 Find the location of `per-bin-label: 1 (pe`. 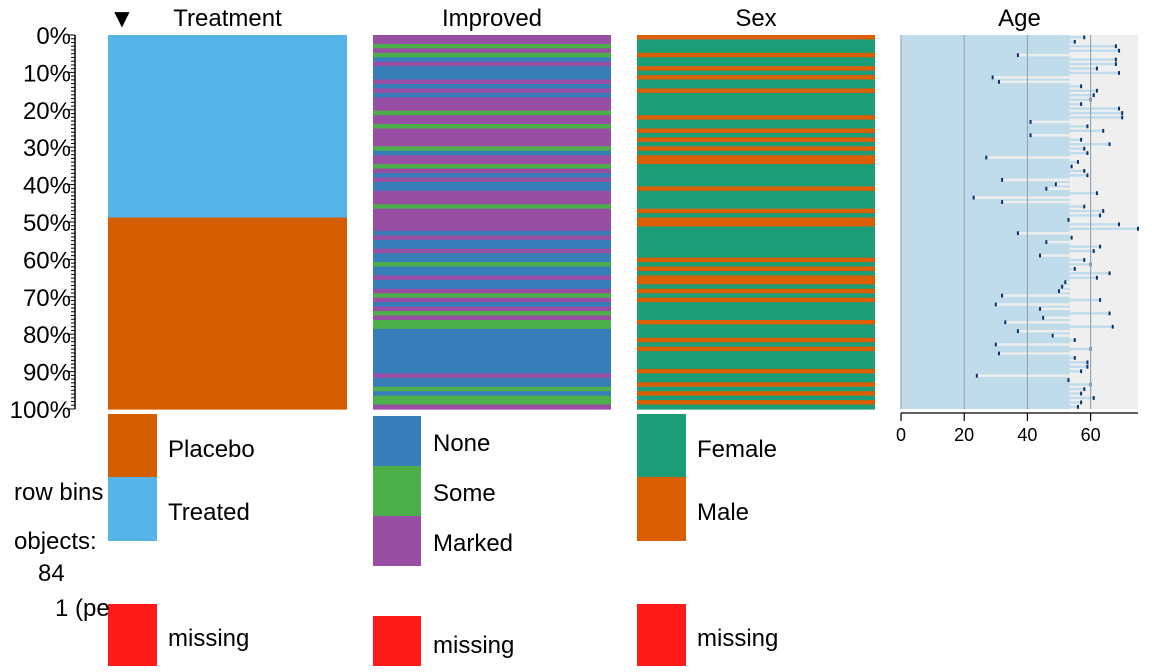

per-bin-label: 1 (pe is located at coordinates (82, 608).